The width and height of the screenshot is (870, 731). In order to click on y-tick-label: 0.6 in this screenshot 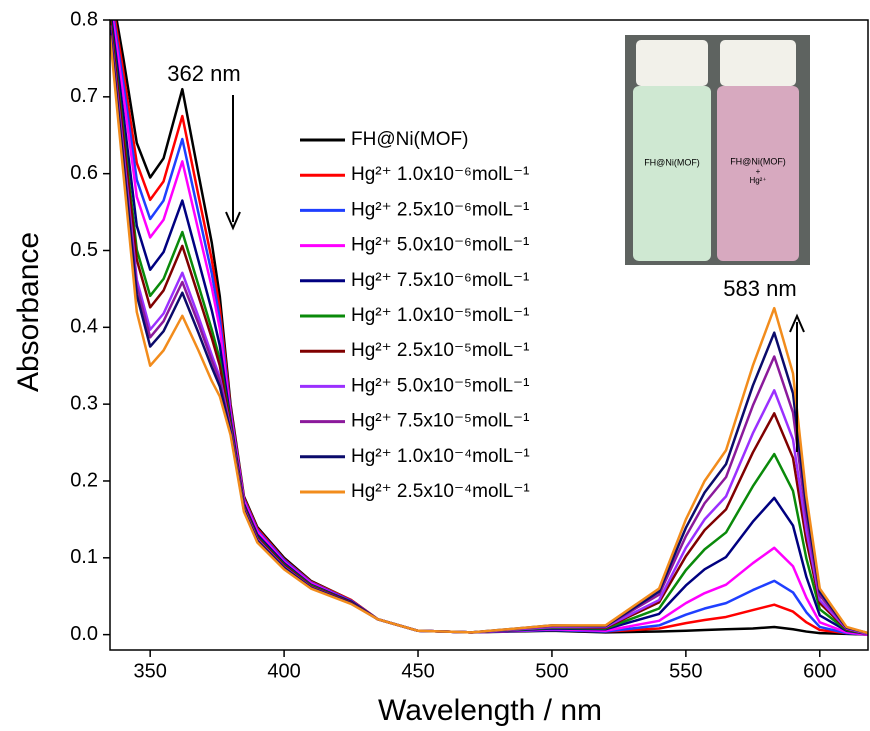, I will do `click(84, 173)`.